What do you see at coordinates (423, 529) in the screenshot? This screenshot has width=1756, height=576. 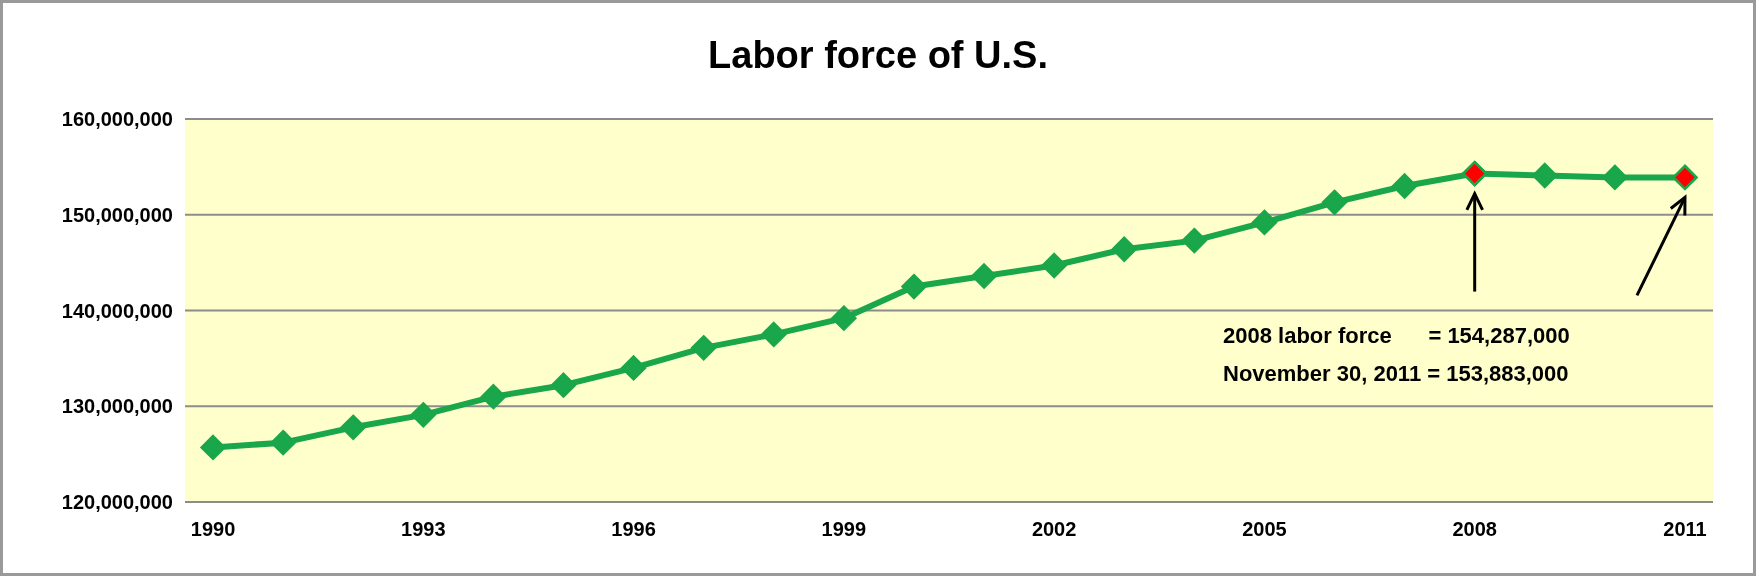 I see `x-tick-label: 1993` at bounding box center [423, 529].